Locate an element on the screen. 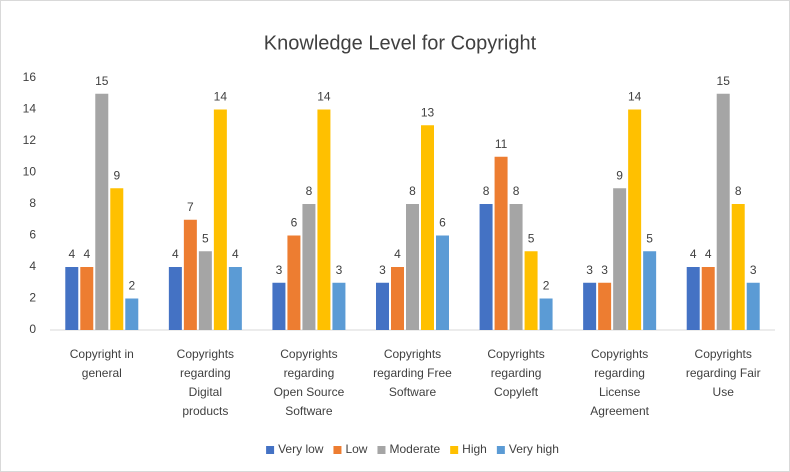 The image size is (790, 472). y-tick-label: 8 is located at coordinates (32, 203).